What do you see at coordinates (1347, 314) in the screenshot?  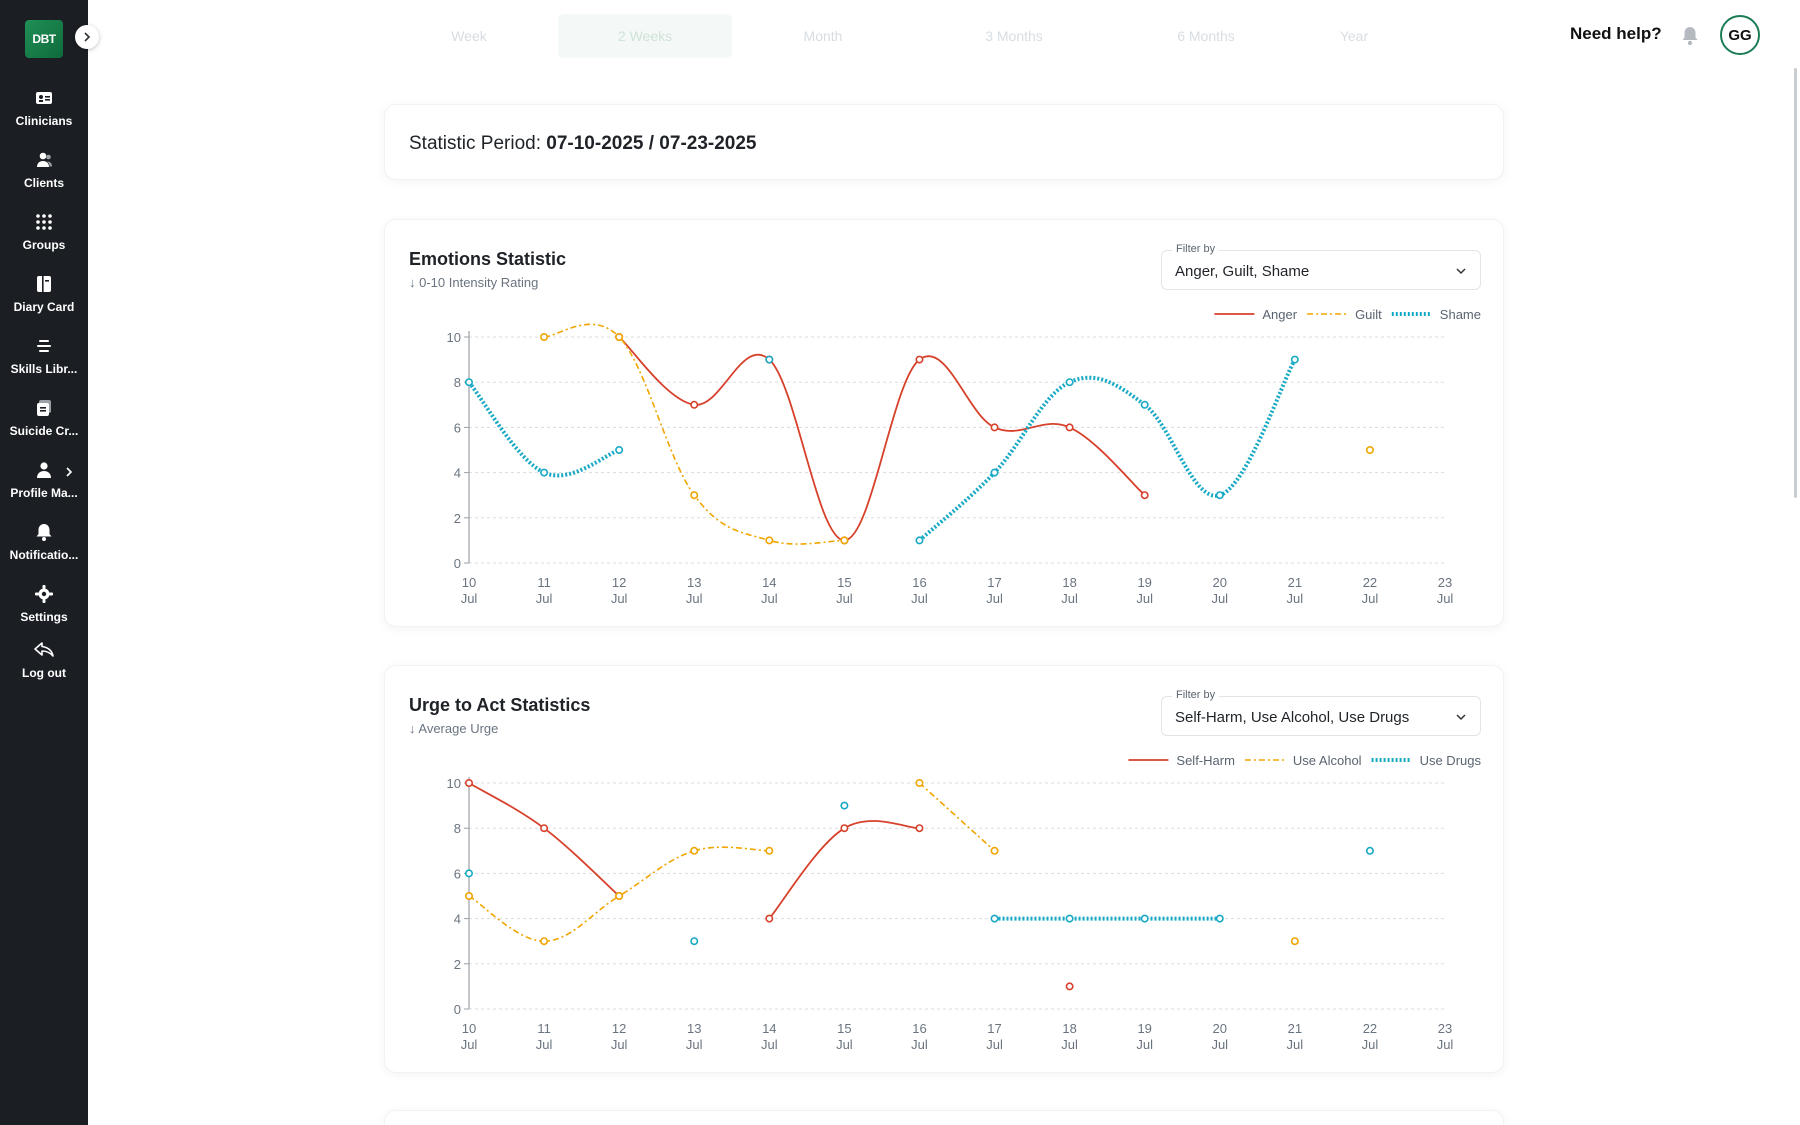 I see `chart-legend: Shame Guilt Anger` at bounding box center [1347, 314].